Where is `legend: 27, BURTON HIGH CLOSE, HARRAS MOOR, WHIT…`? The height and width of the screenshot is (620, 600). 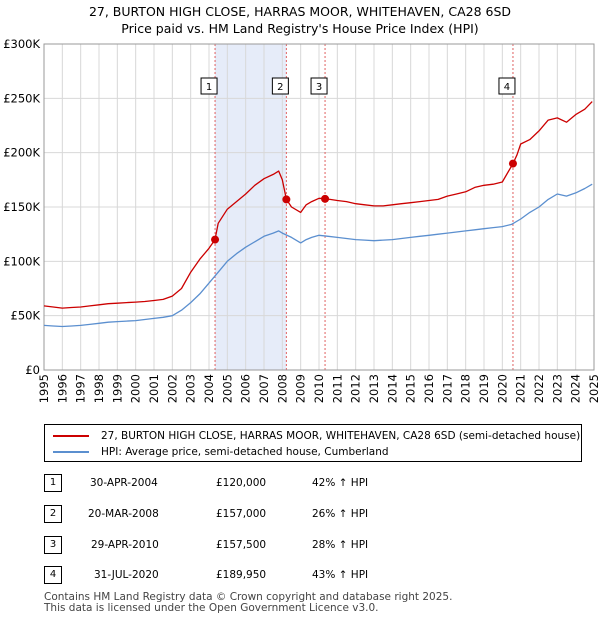 legend: 27, BURTON HIGH CLOSE, HARRAS MOOR, WHIT… is located at coordinates (313, 443).